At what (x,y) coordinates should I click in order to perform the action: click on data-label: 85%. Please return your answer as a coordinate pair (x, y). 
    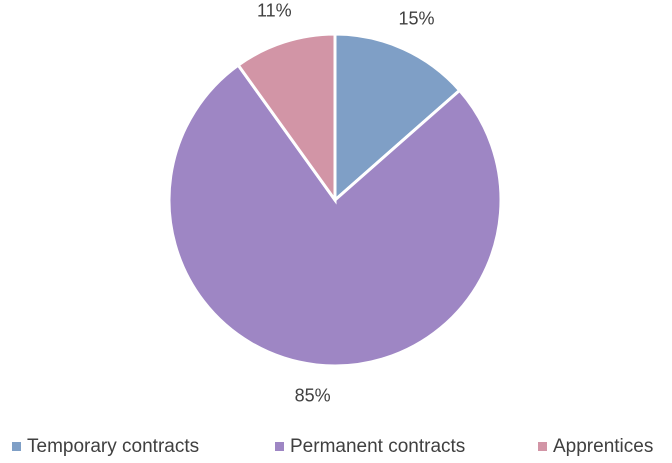
    Looking at the image, I should click on (313, 395).